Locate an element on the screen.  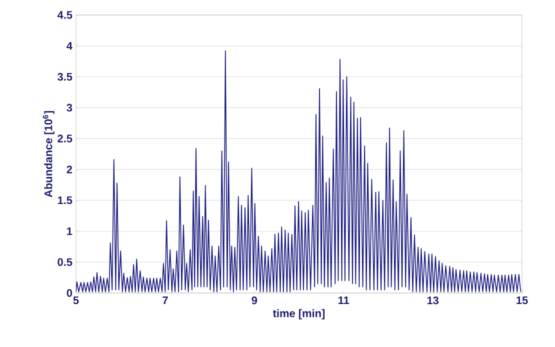
x-tick-label: 11 is located at coordinates (344, 300).